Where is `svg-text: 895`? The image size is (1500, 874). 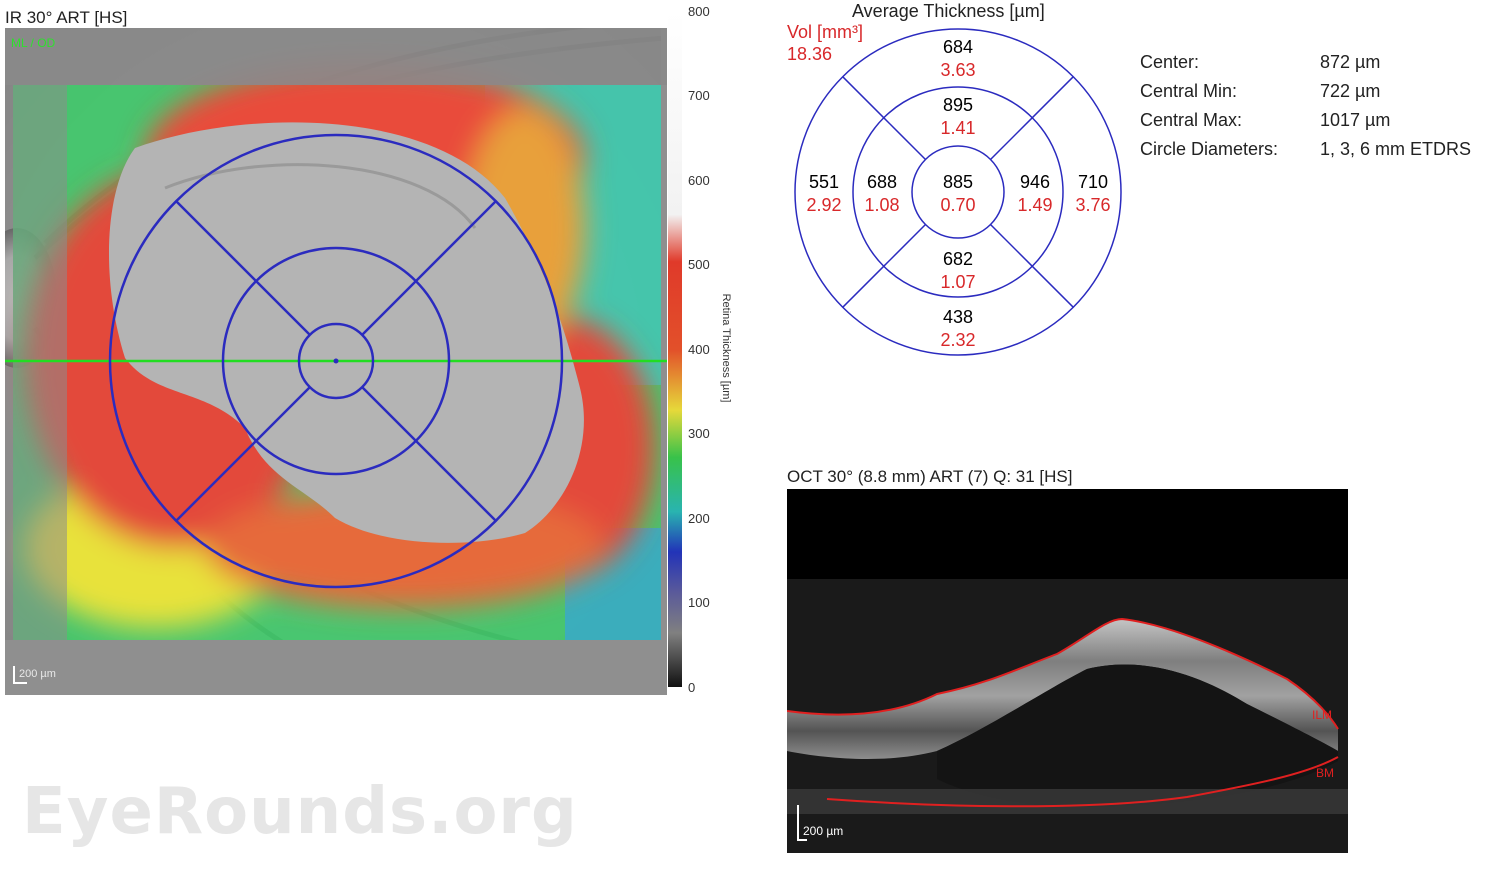
svg-text: 895 is located at coordinates (958, 105).